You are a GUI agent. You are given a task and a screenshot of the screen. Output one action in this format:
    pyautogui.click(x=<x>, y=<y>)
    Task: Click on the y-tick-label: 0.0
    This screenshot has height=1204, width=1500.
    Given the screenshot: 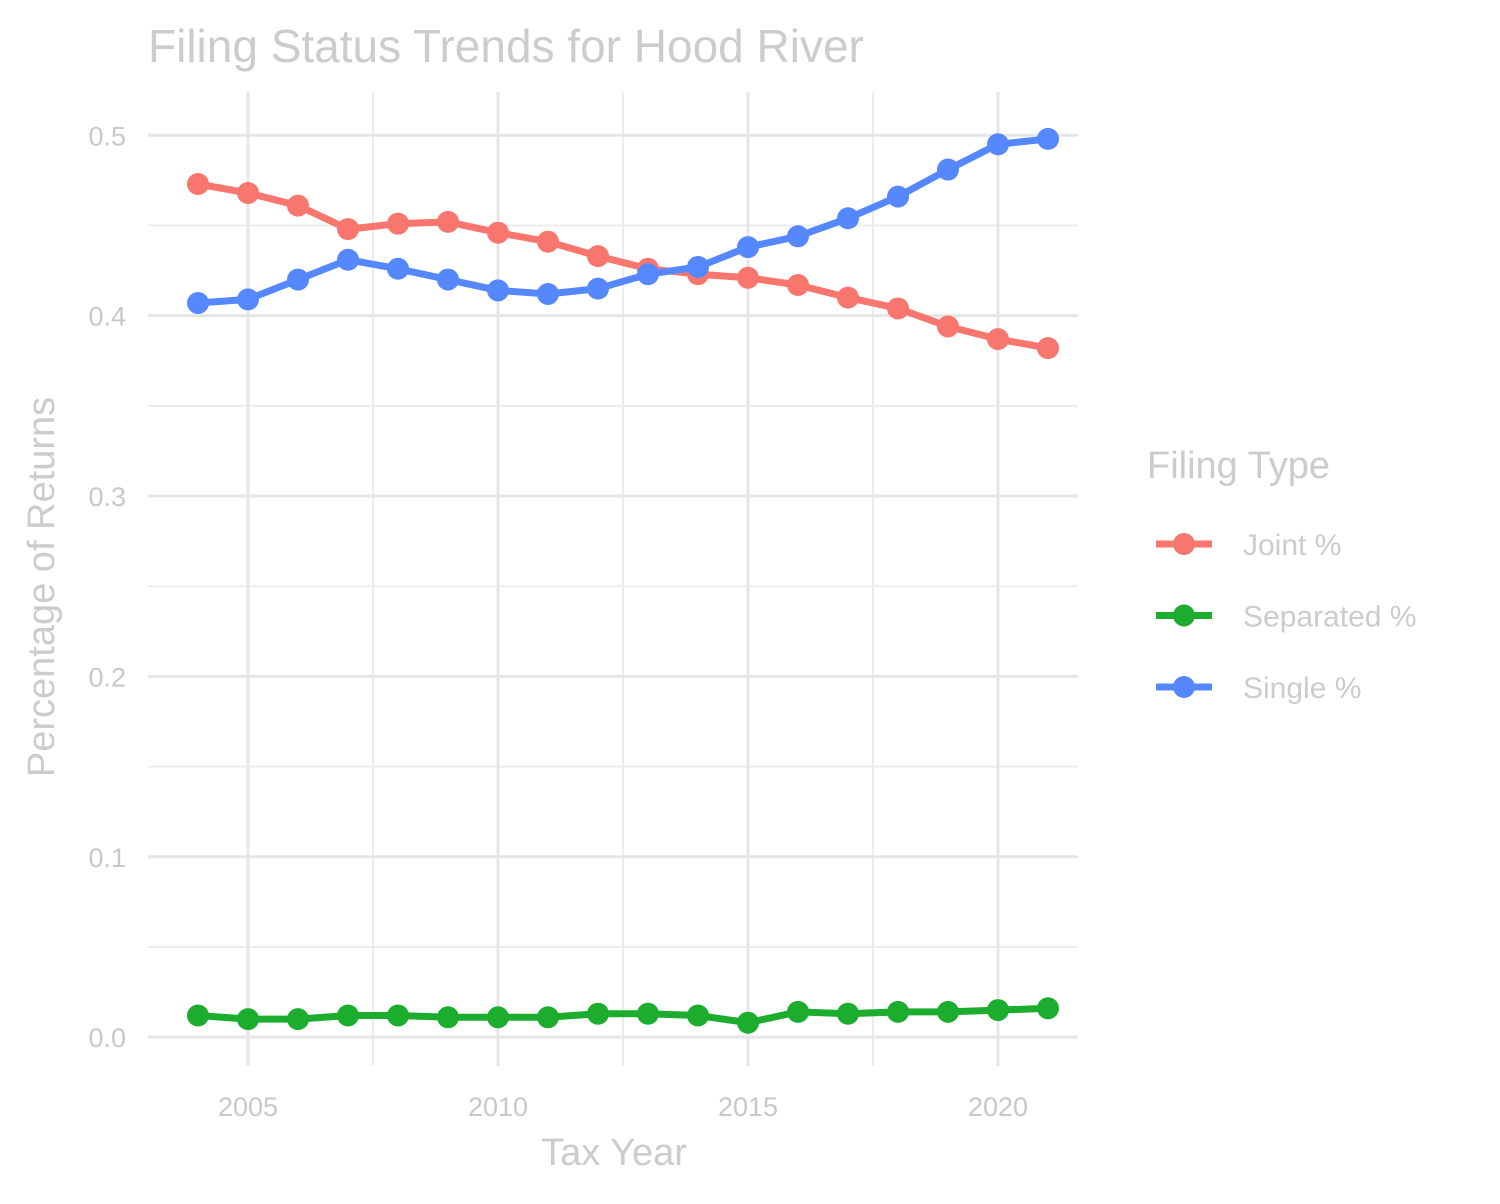 What is the action you would take?
    pyautogui.click(x=107, y=1038)
    